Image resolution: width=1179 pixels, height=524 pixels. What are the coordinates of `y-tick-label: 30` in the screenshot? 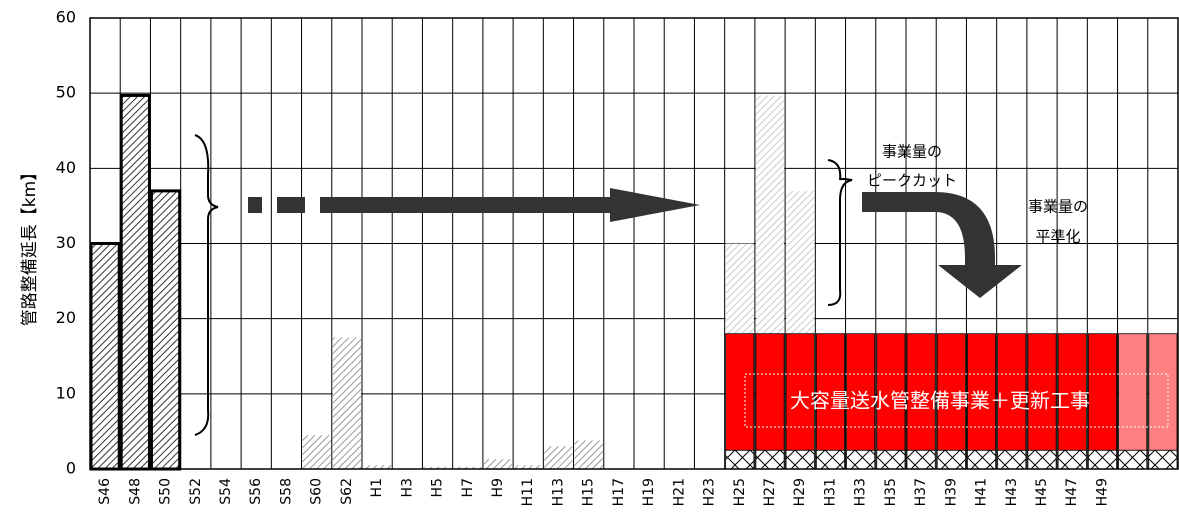 It's located at (66, 242).